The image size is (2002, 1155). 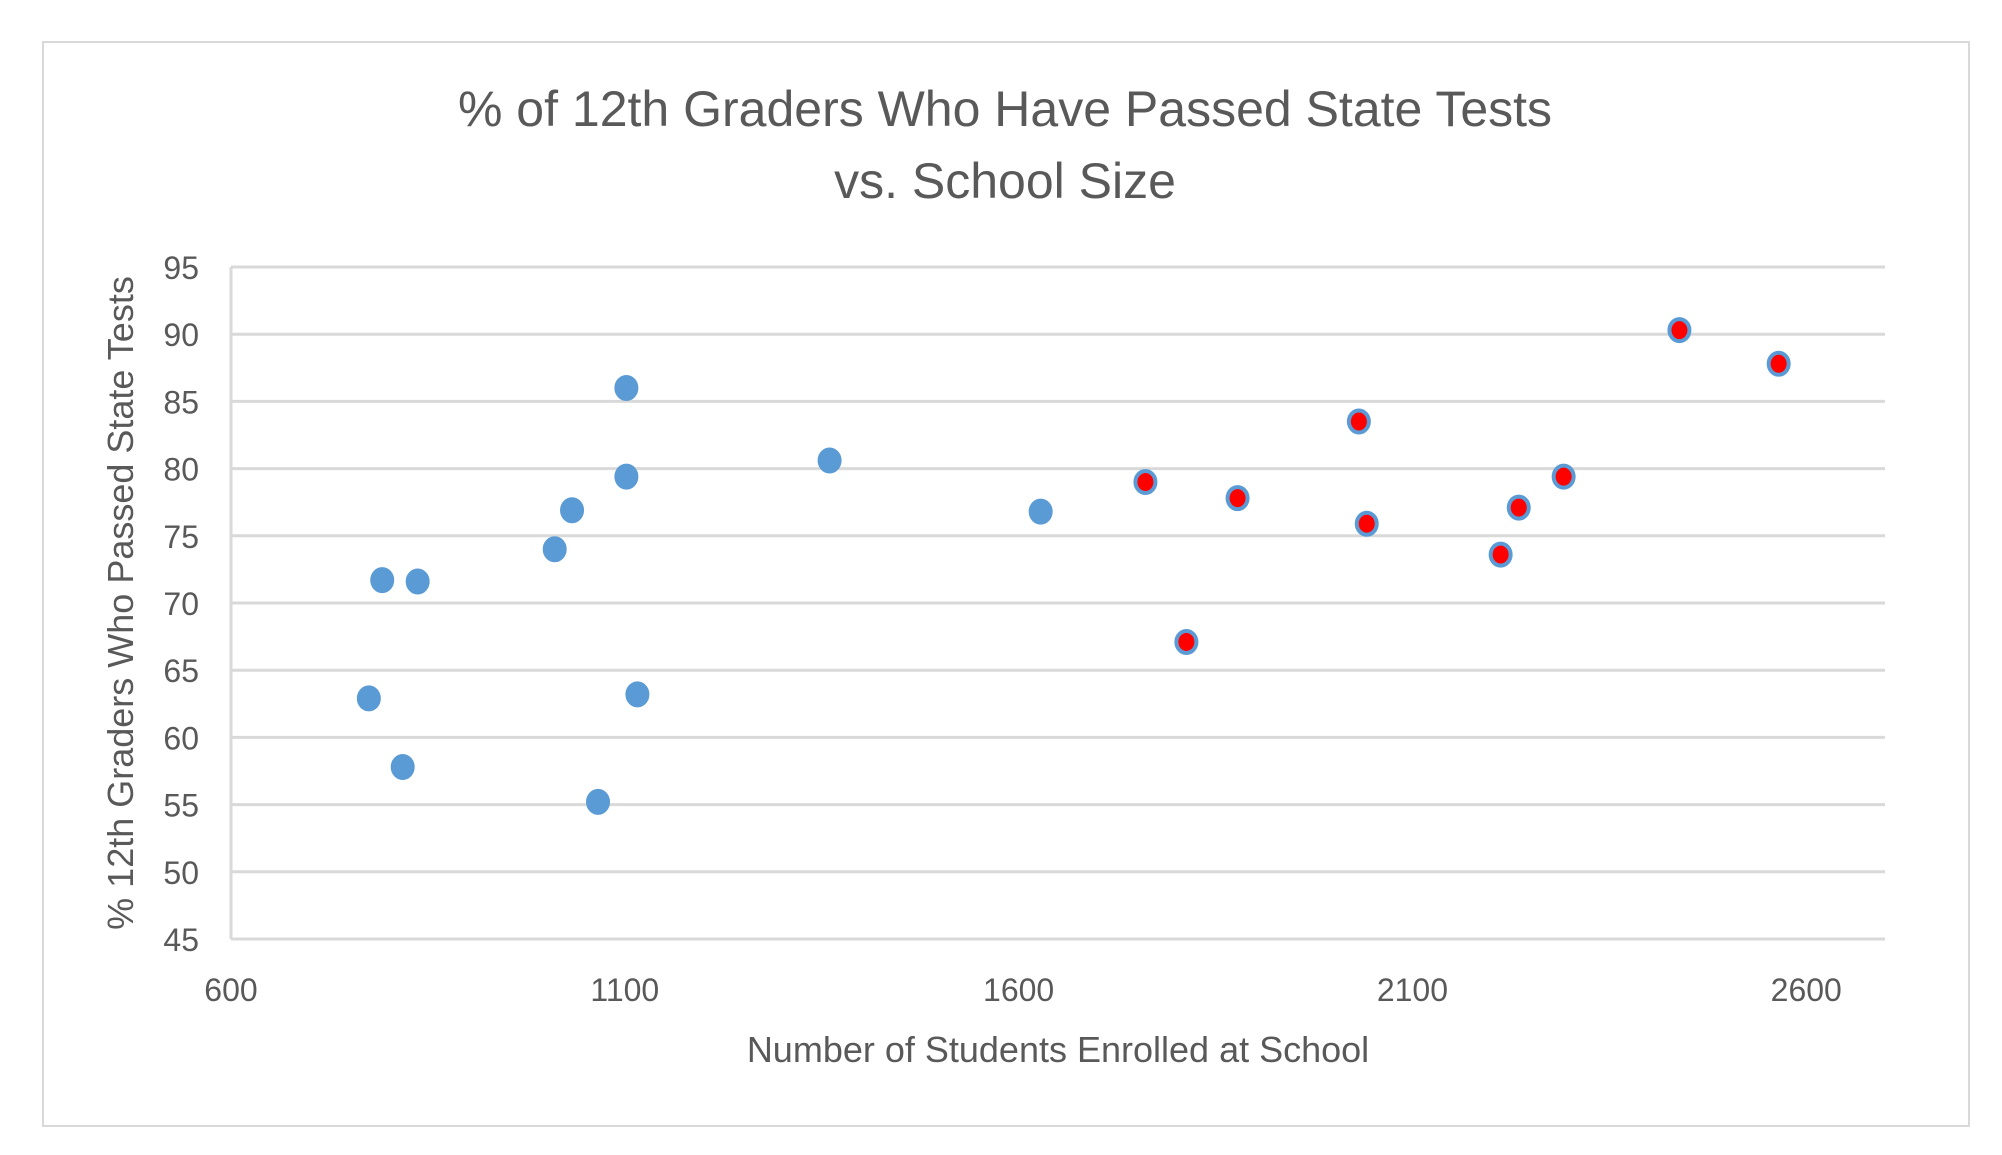 What do you see at coordinates (181, 268) in the screenshot?
I see `y-tick-label: 95` at bounding box center [181, 268].